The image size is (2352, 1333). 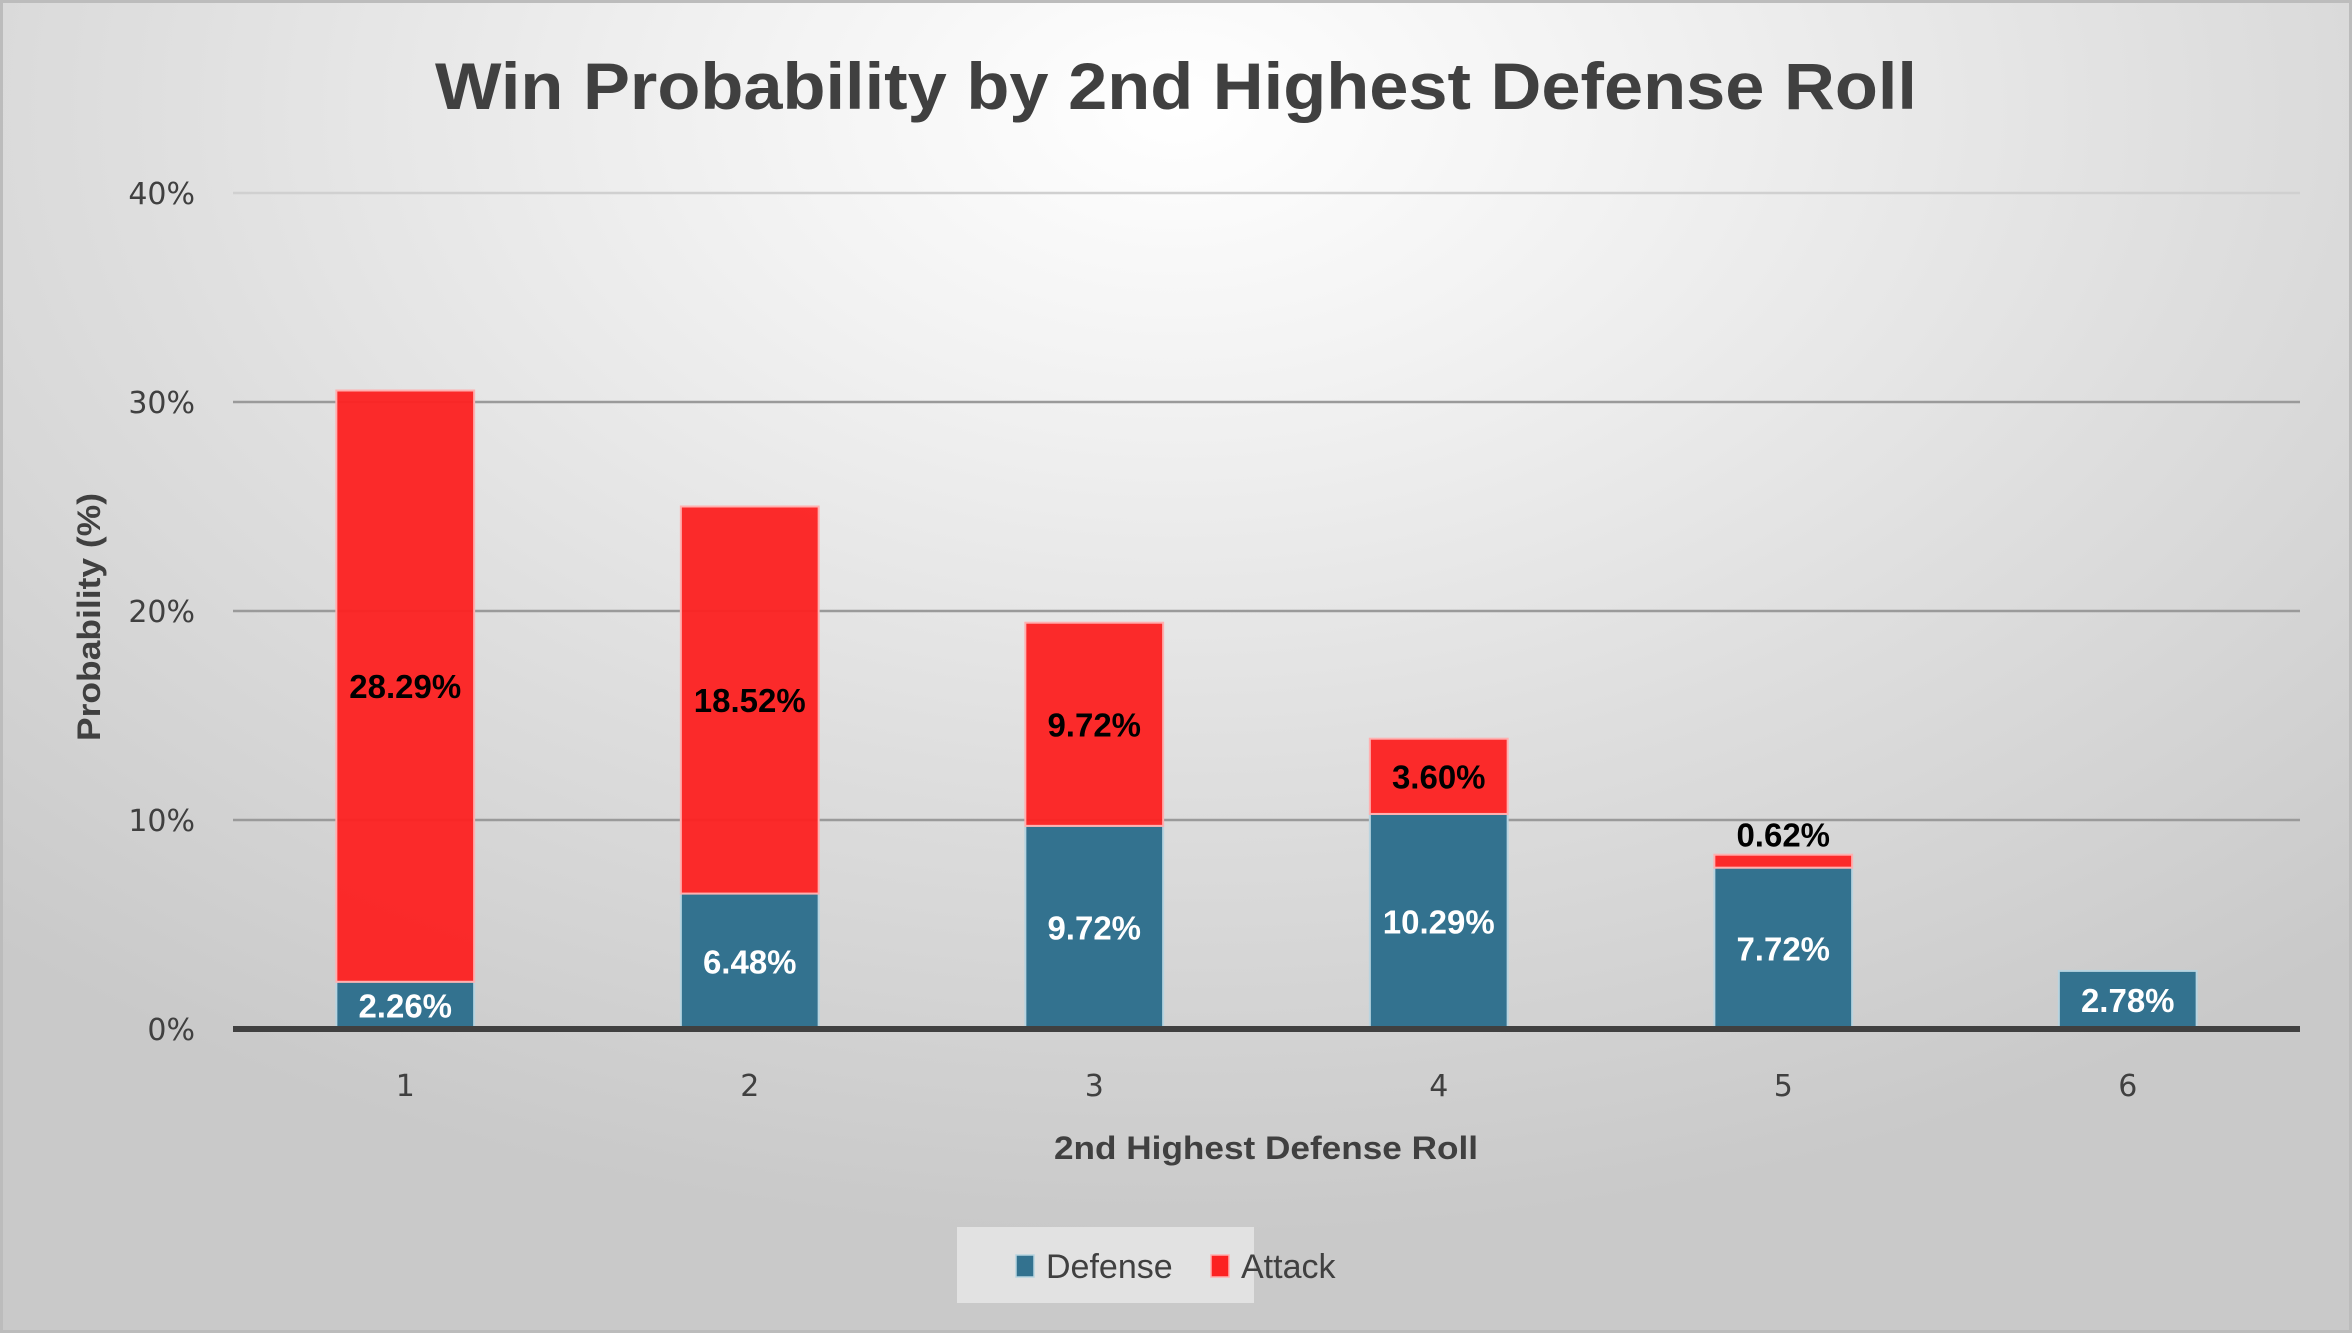 What do you see at coordinates (1783, 835) in the screenshot?
I see `data-label-attack-5: 0.62%` at bounding box center [1783, 835].